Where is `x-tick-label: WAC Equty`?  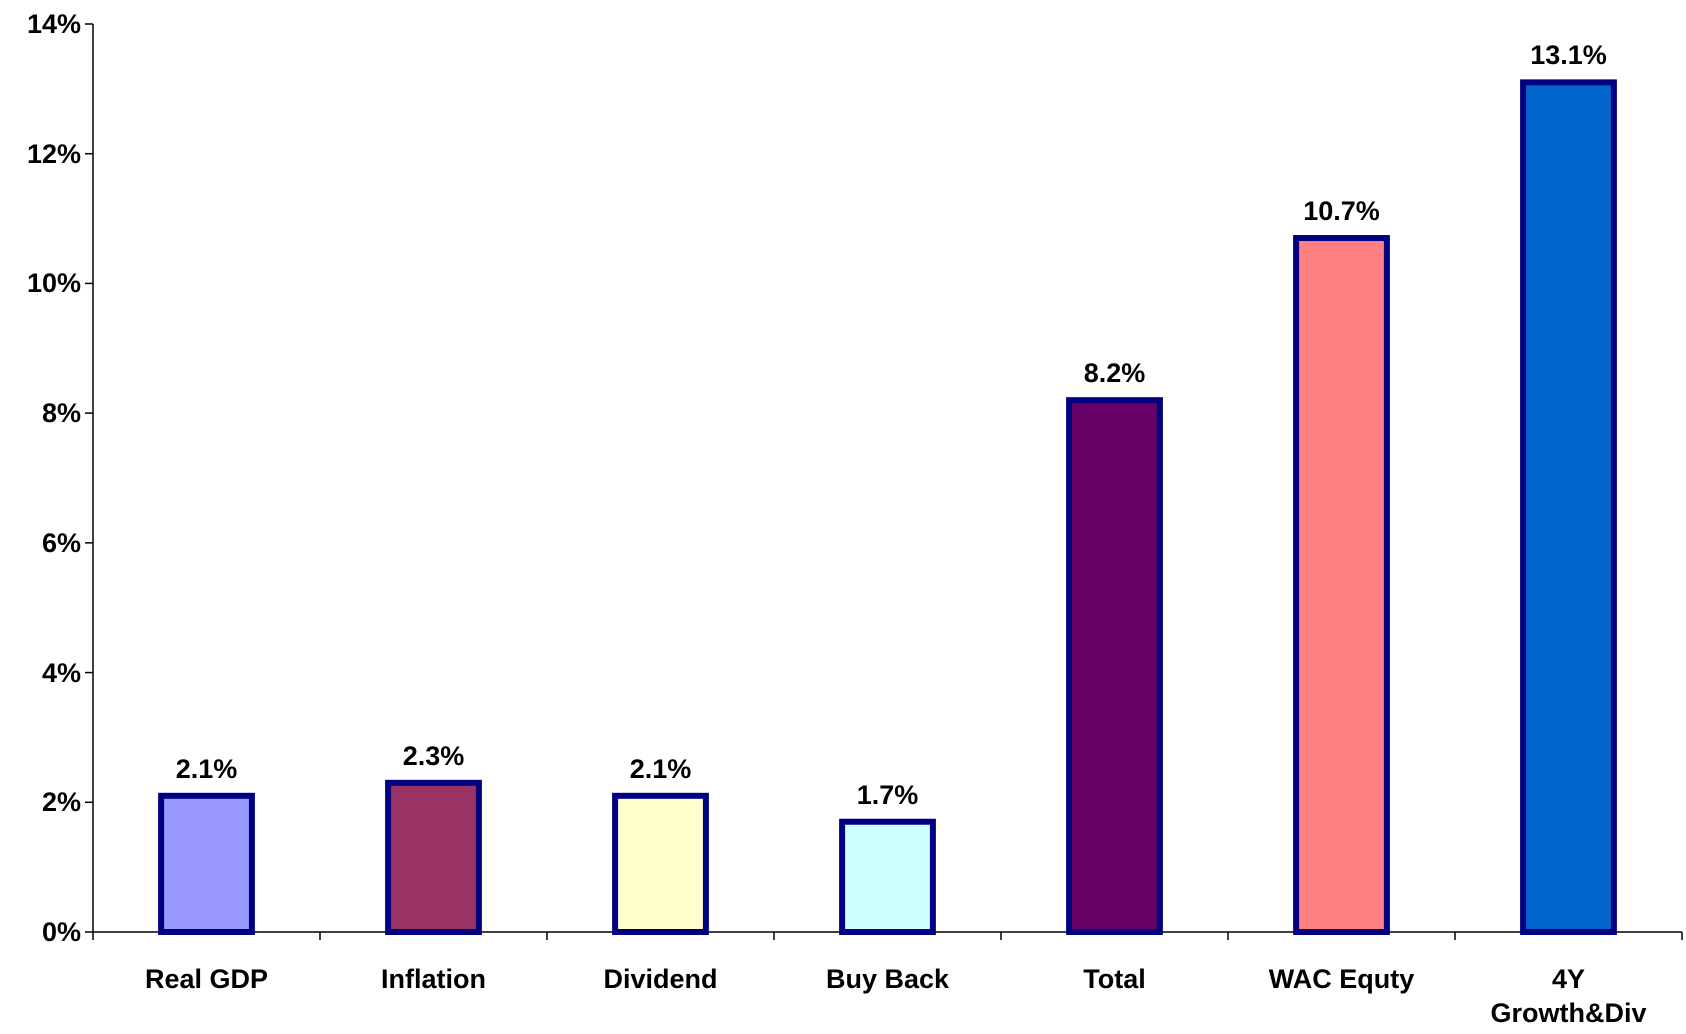
x-tick-label: WAC Equty is located at coordinates (1341, 979).